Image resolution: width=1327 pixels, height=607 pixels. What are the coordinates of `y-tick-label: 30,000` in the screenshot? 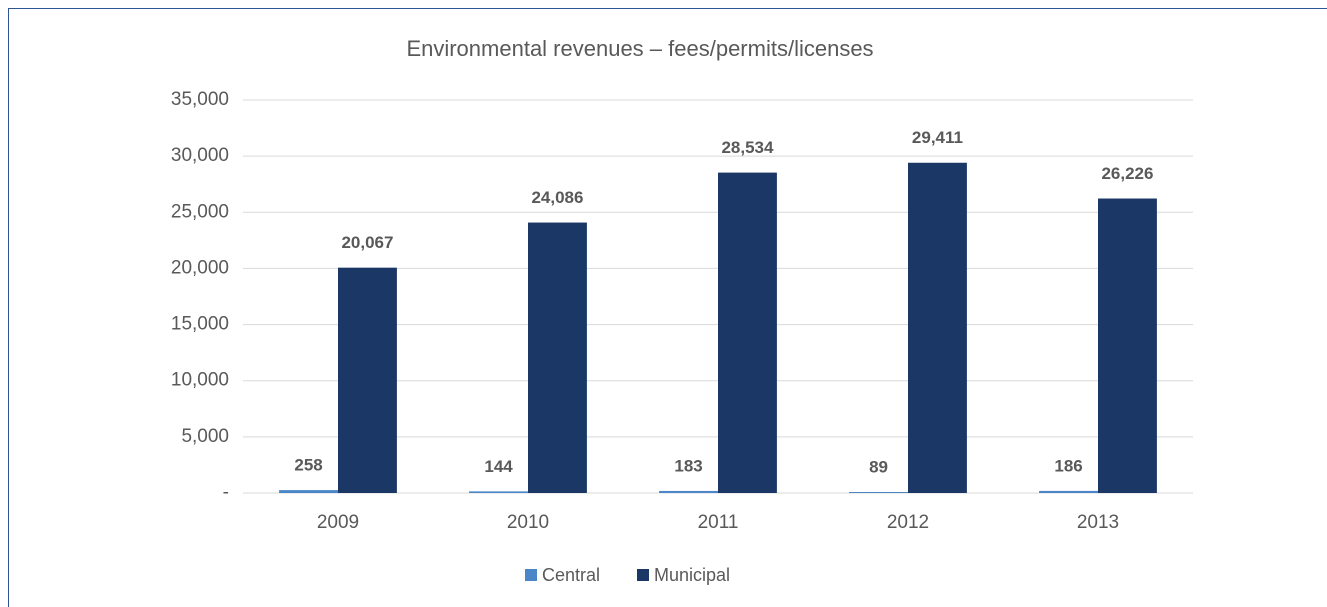 It's located at (200, 155).